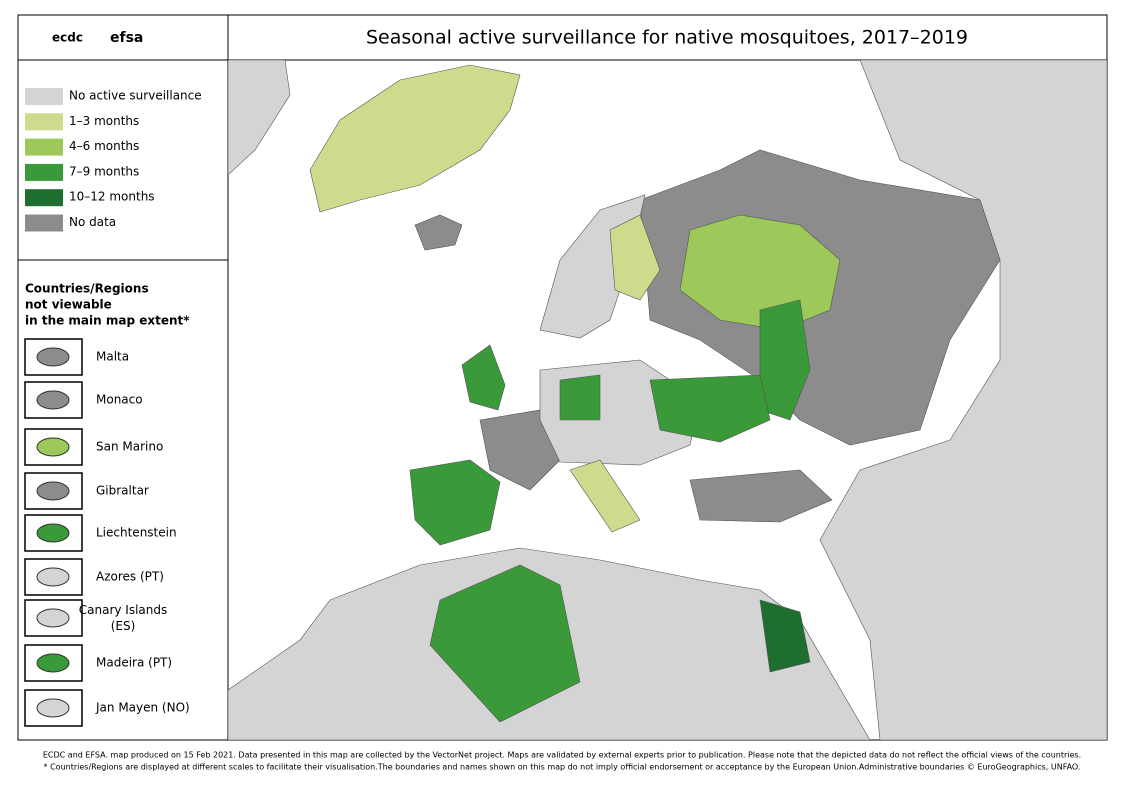 The width and height of the screenshot is (1123, 797). What do you see at coordinates (107, 321) in the screenshot?
I see `insets-title: in the main map extent*` at bounding box center [107, 321].